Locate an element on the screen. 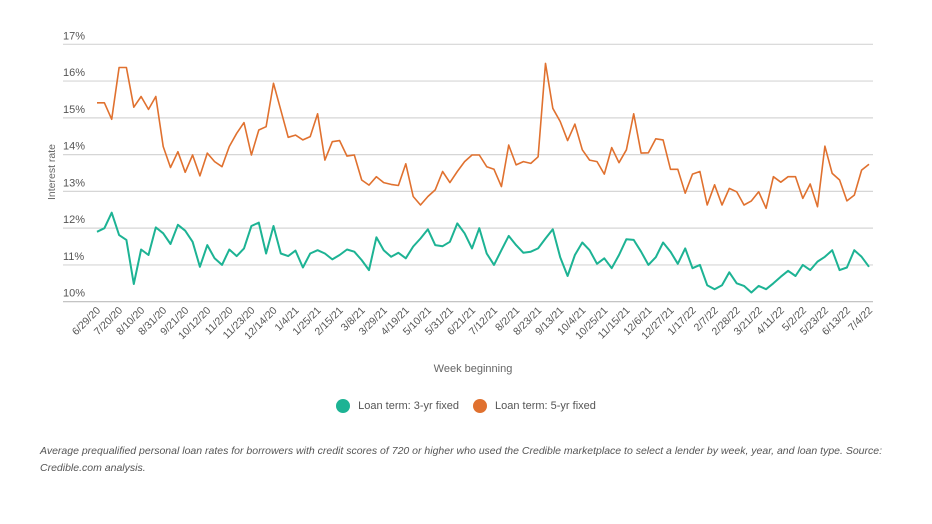 This screenshot has height=524, width=932. legend-marker-3yr is located at coordinates (343, 406).